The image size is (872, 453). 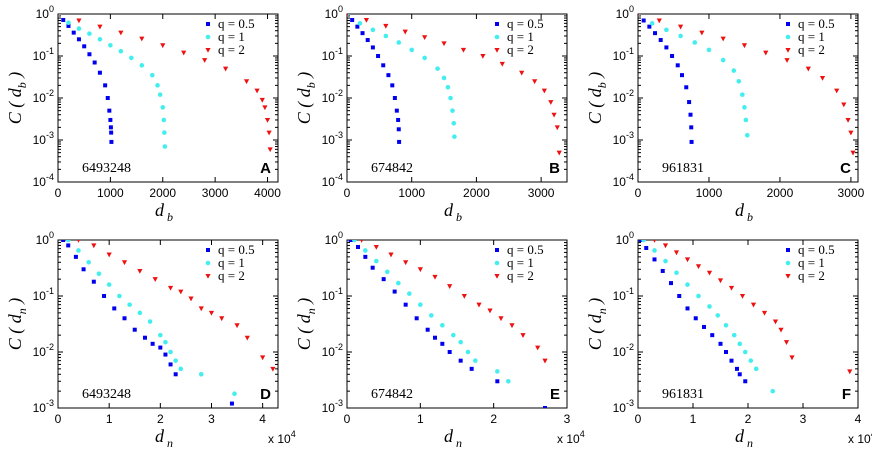 I want to click on legend-label: q = 1, so click(x=520, y=36).